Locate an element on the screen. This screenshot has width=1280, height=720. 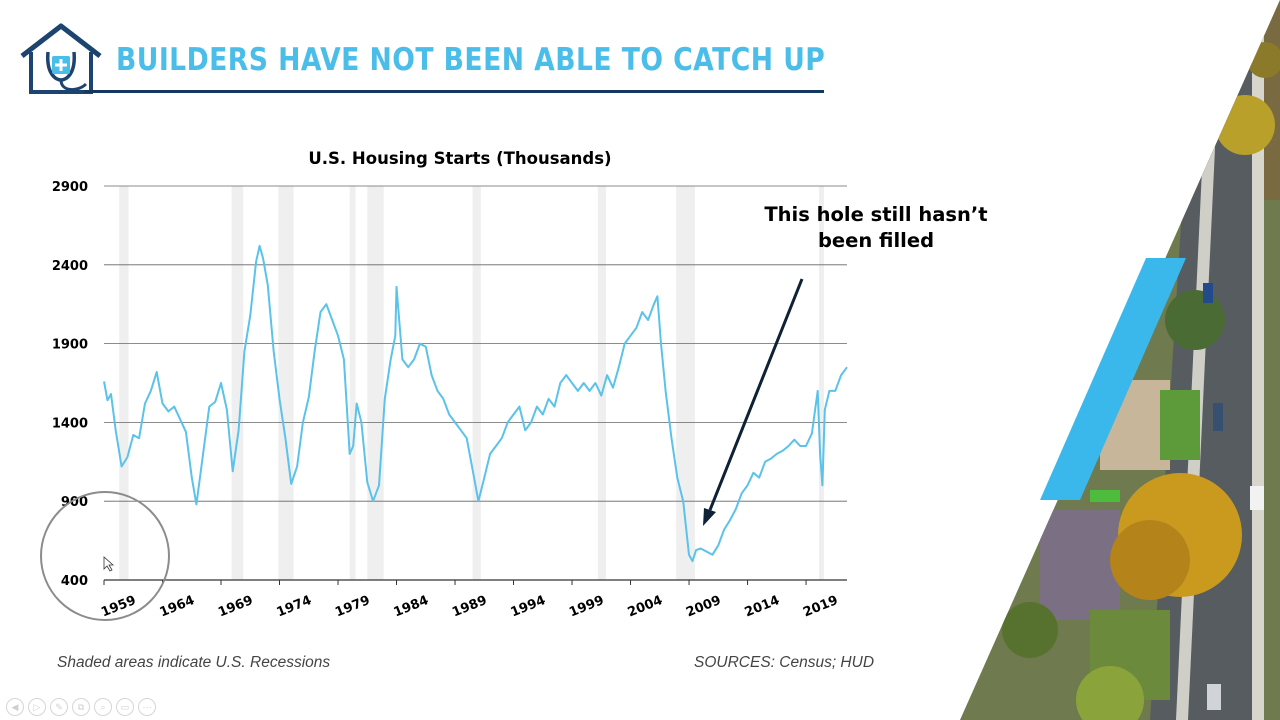
house-stethoscope-icon is located at coordinates (61, 58).